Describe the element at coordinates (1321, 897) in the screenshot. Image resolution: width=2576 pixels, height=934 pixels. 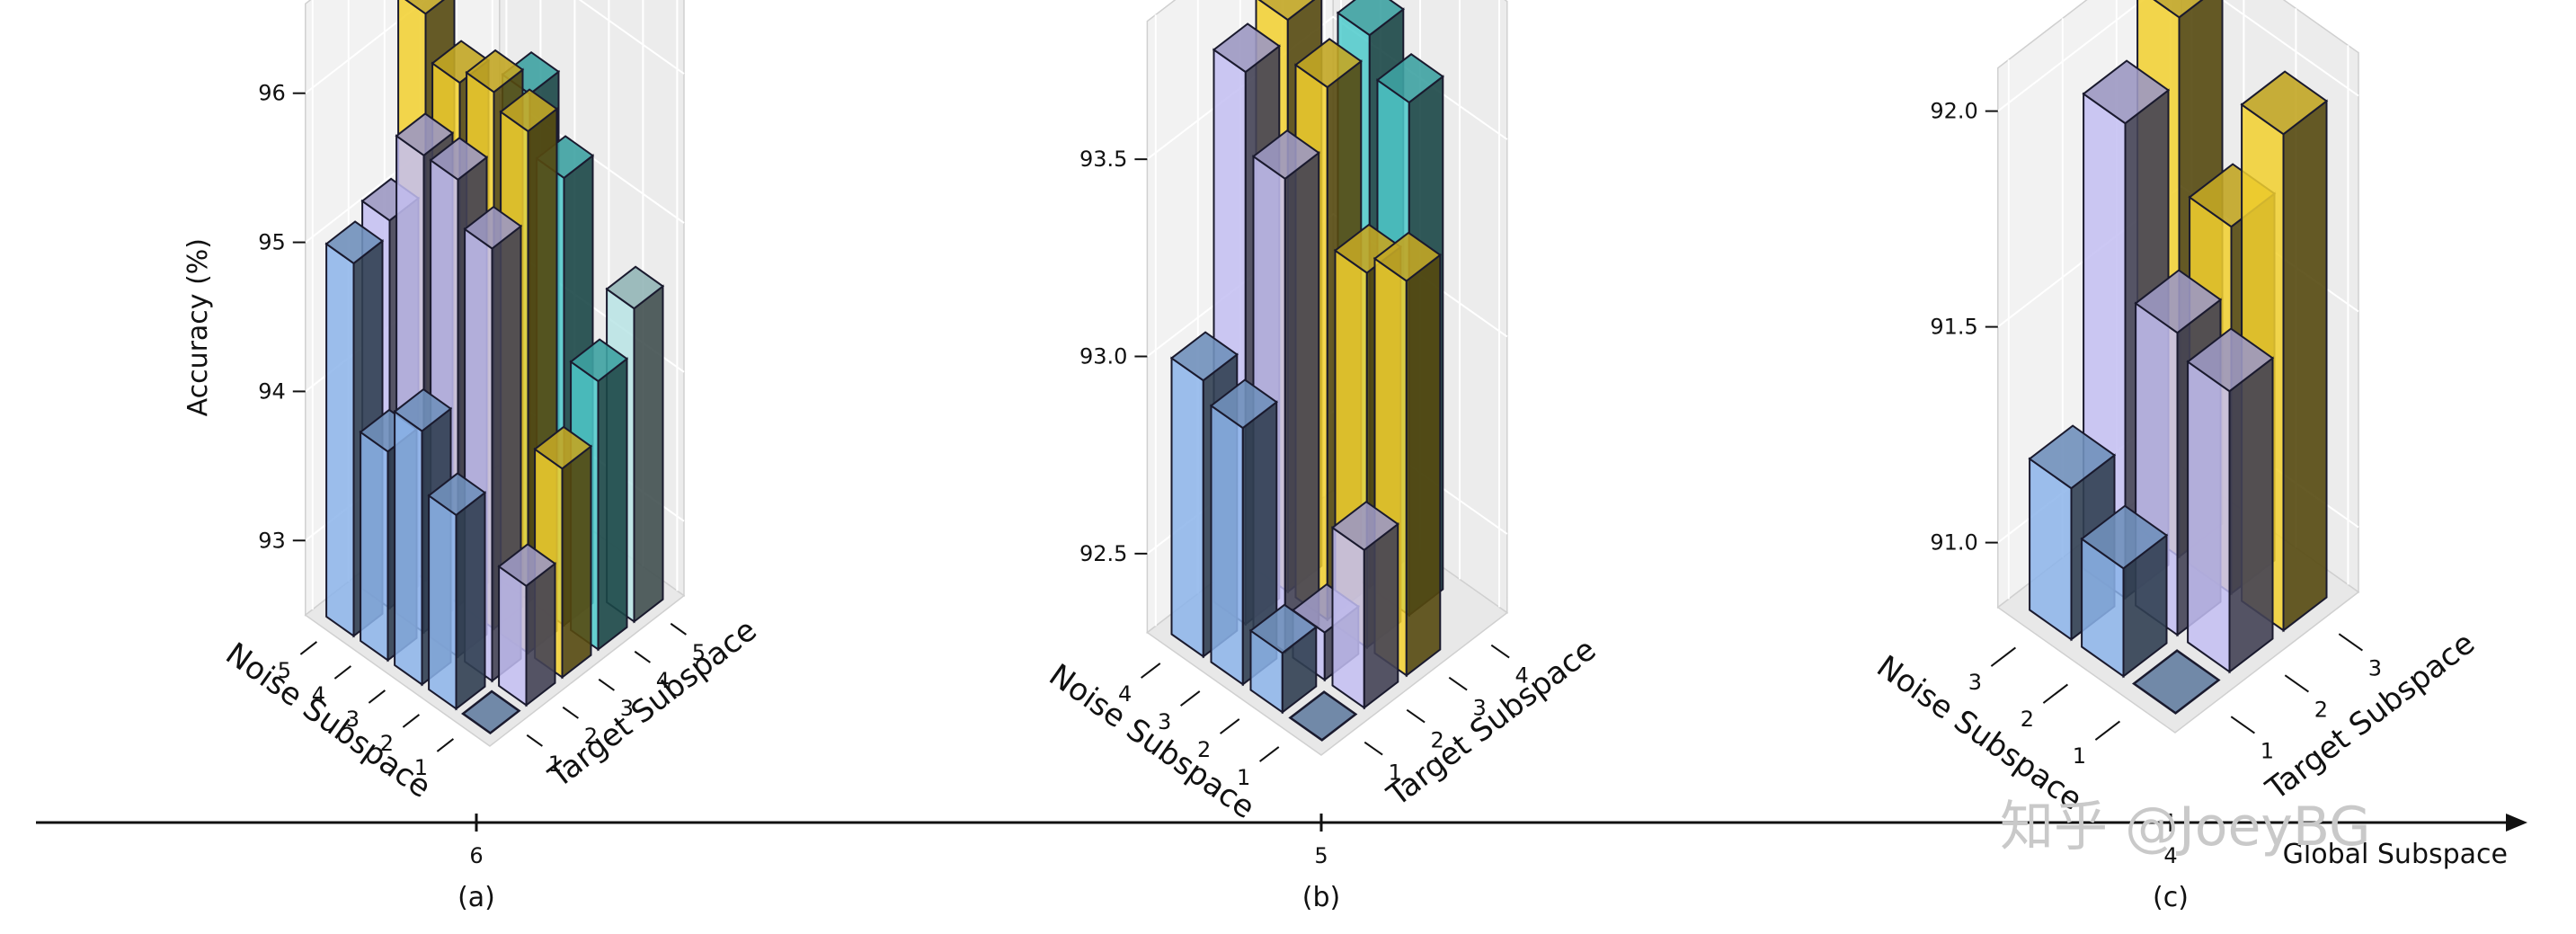
I see `caption-b: (b)` at that location.